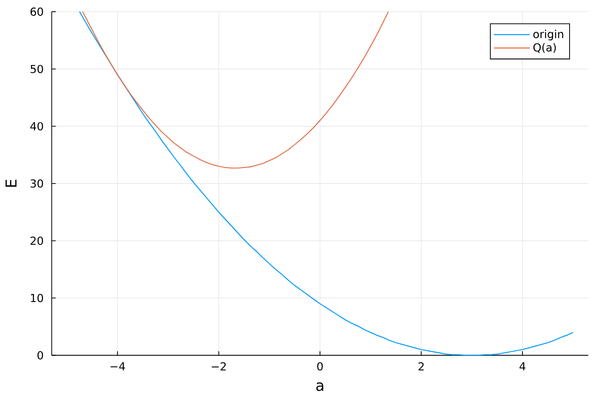  I want to click on y-tick-label: 20, so click(37, 240).